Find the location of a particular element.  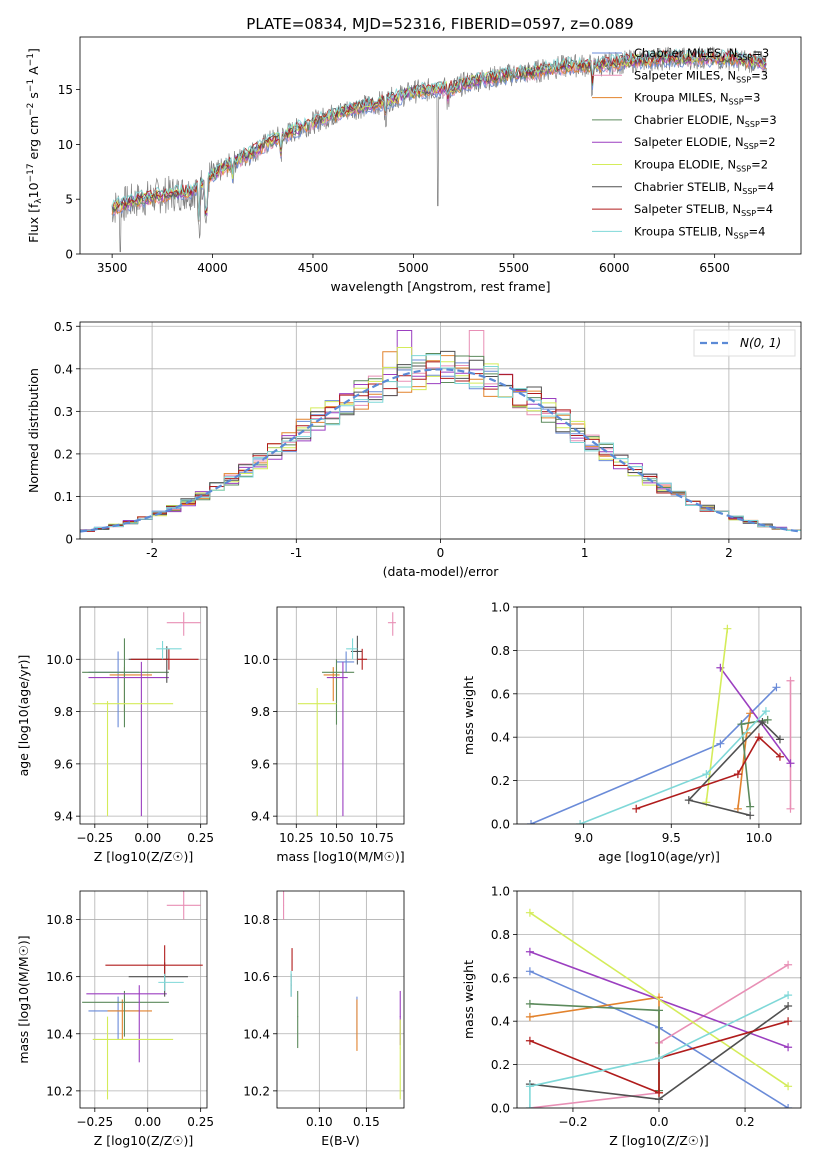

y-axis-label: mass weight is located at coordinates (468, 715).